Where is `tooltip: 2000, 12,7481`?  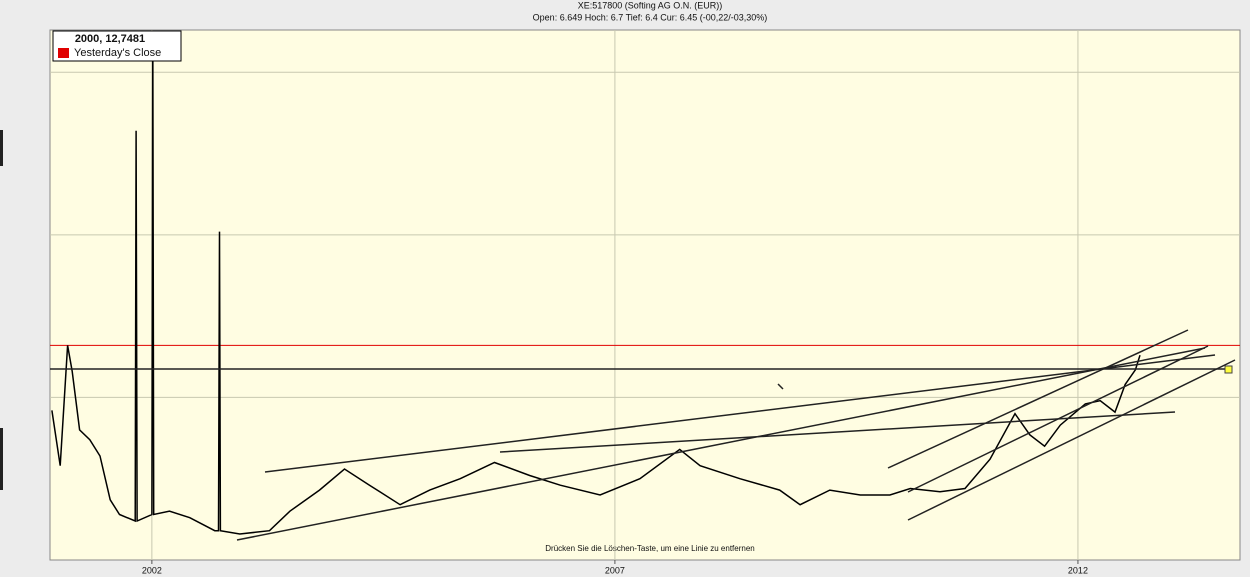 tooltip: 2000, 12,7481 is located at coordinates (110, 39).